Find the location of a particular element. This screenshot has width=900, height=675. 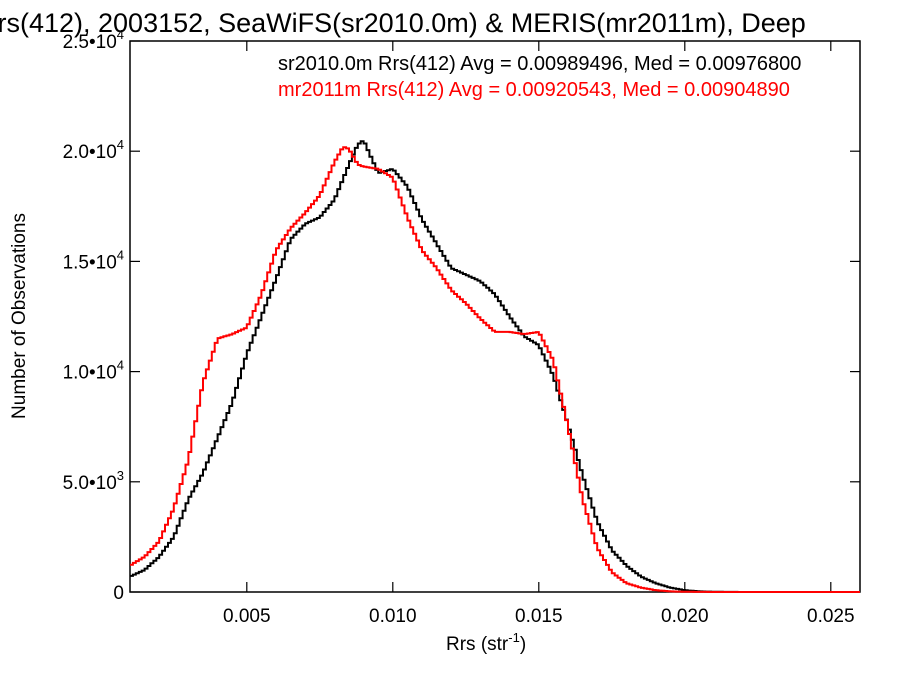

y-tick-label-2: 1.0•104 is located at coordinates (93, 371).